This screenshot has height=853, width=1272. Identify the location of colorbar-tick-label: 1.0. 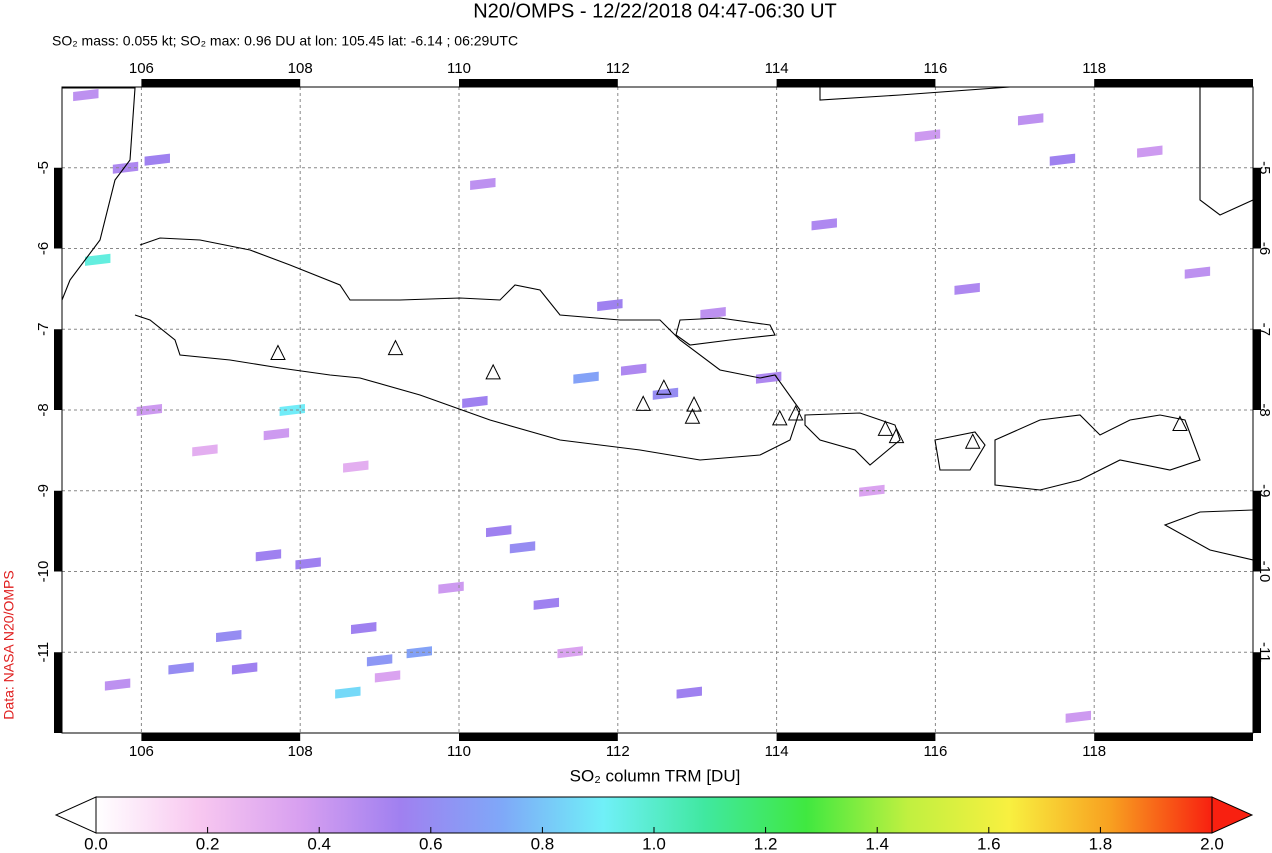
(654, 843).